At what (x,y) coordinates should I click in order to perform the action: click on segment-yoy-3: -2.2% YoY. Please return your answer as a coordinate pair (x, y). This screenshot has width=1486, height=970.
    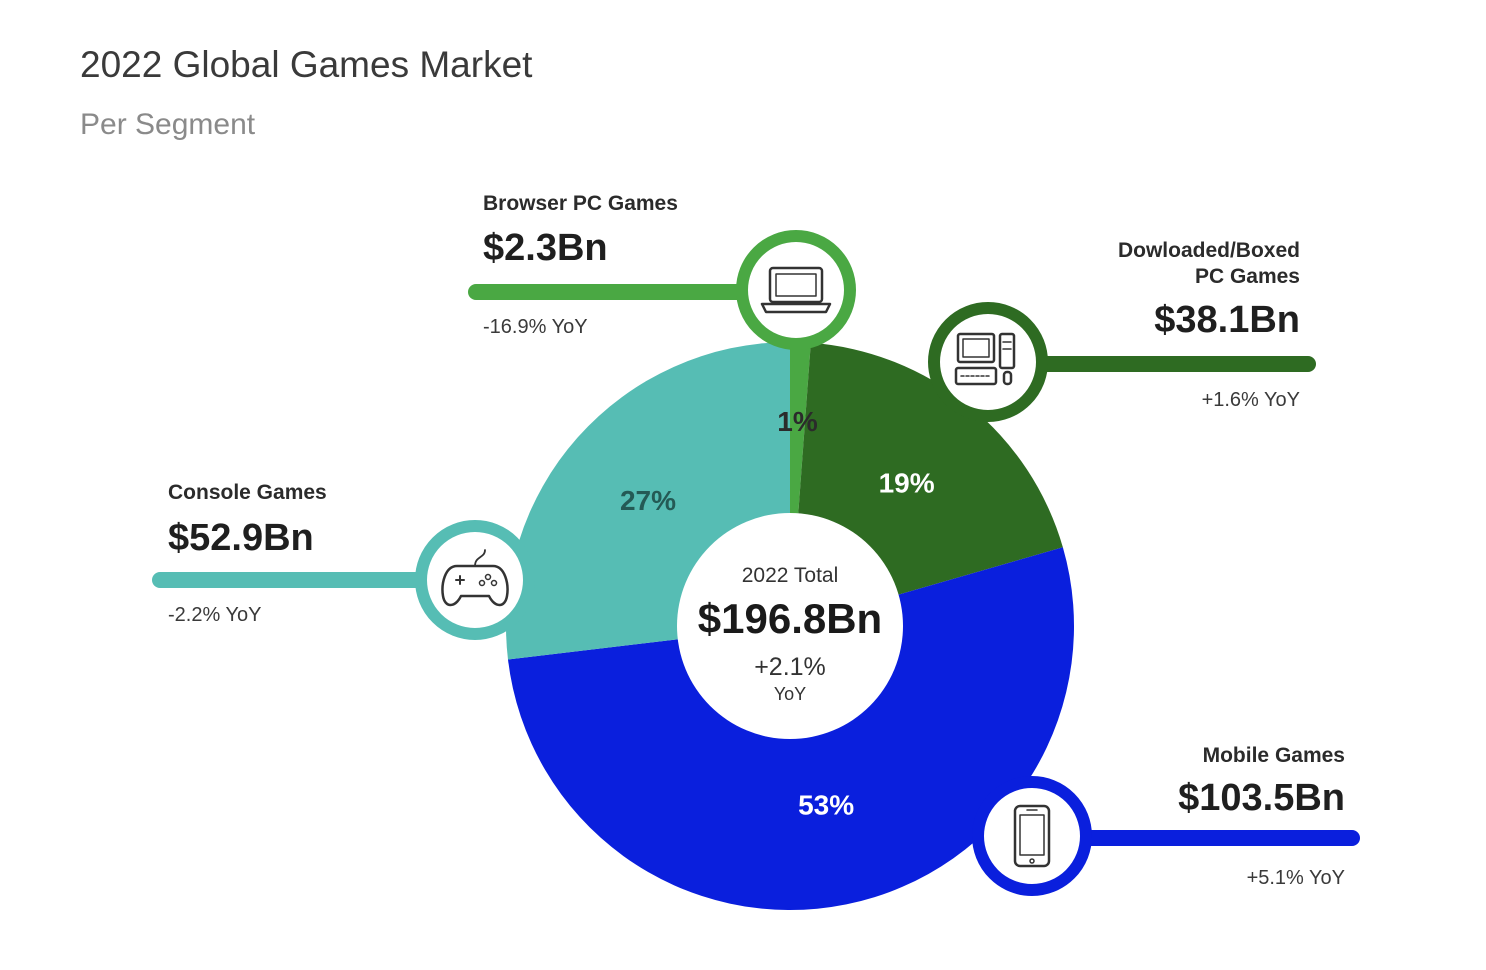
    Looking at the image, I should click on (214, 615).